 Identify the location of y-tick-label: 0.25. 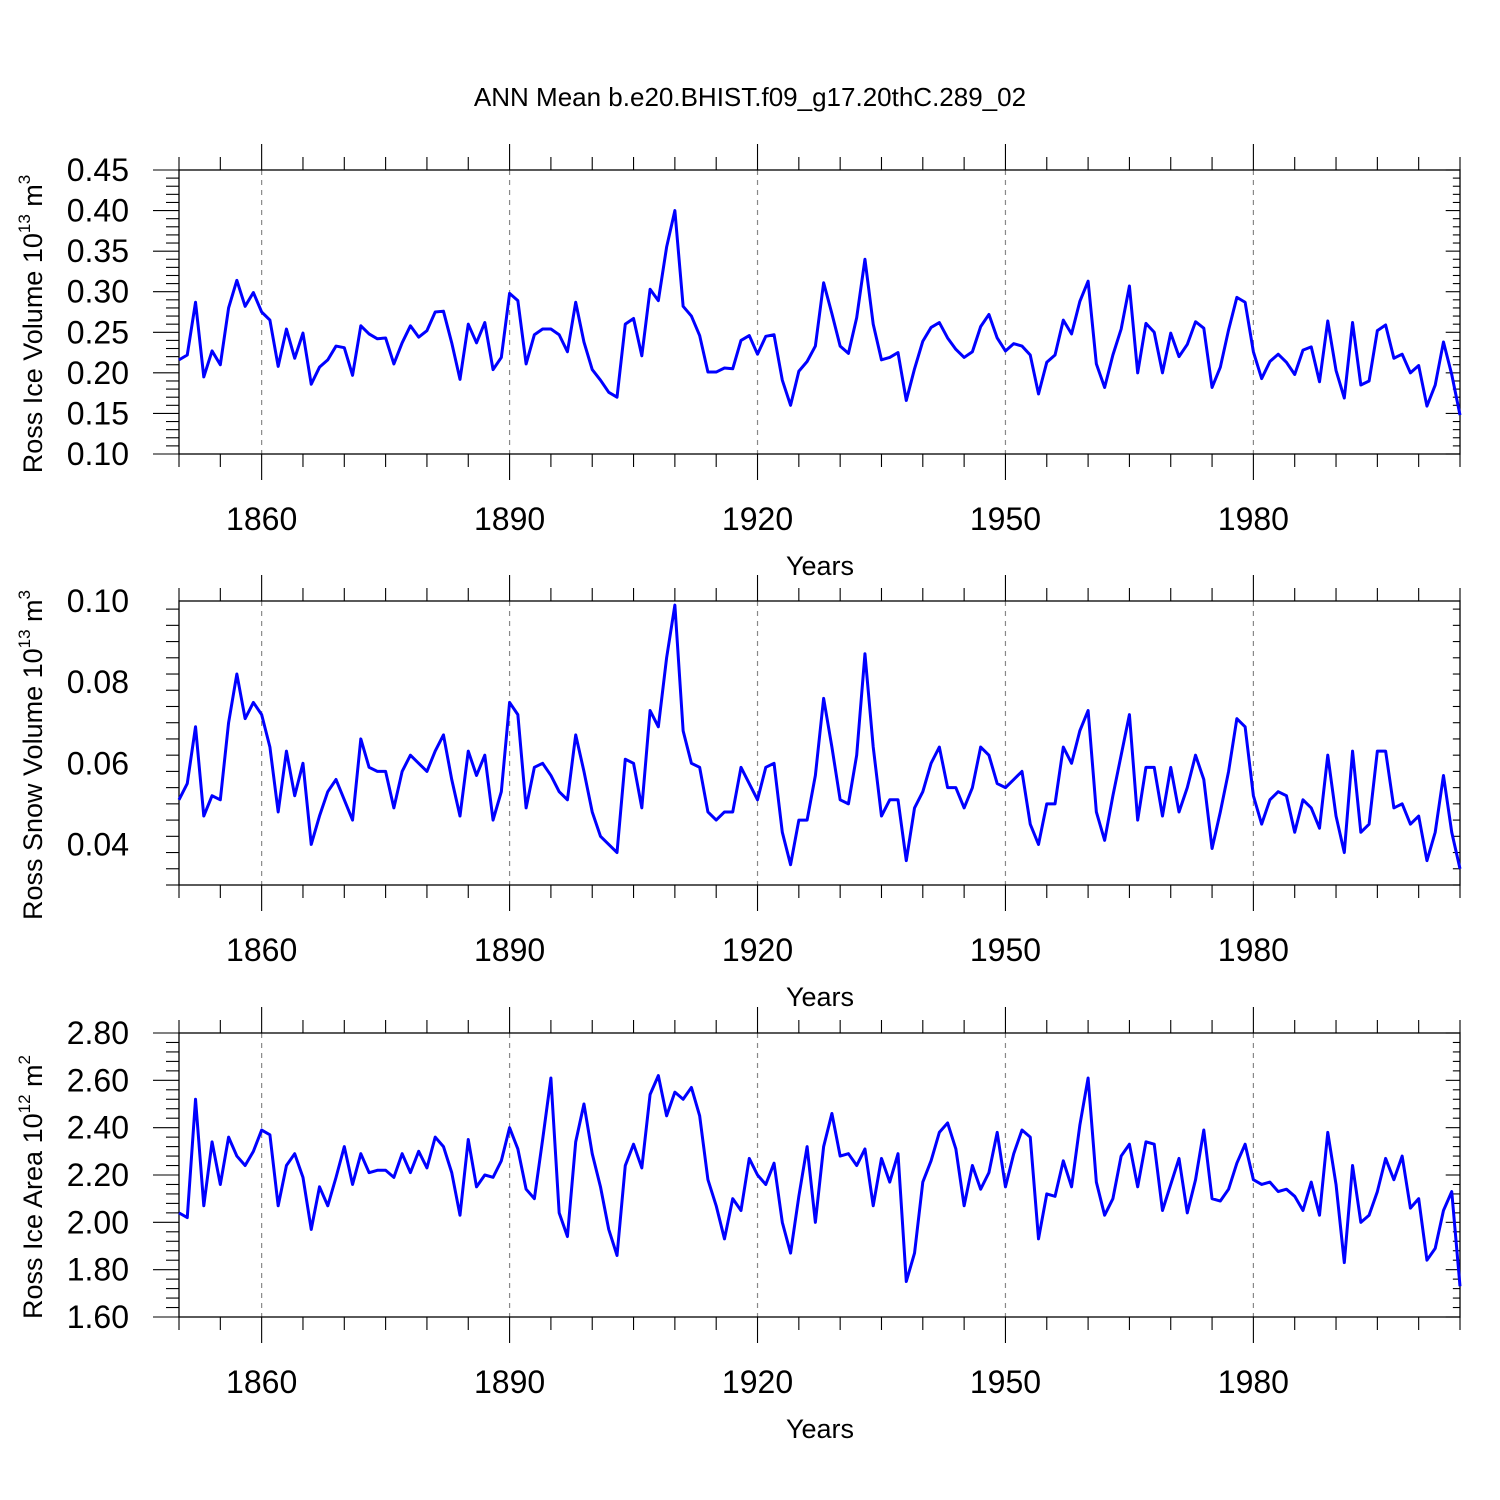
(98, 332).